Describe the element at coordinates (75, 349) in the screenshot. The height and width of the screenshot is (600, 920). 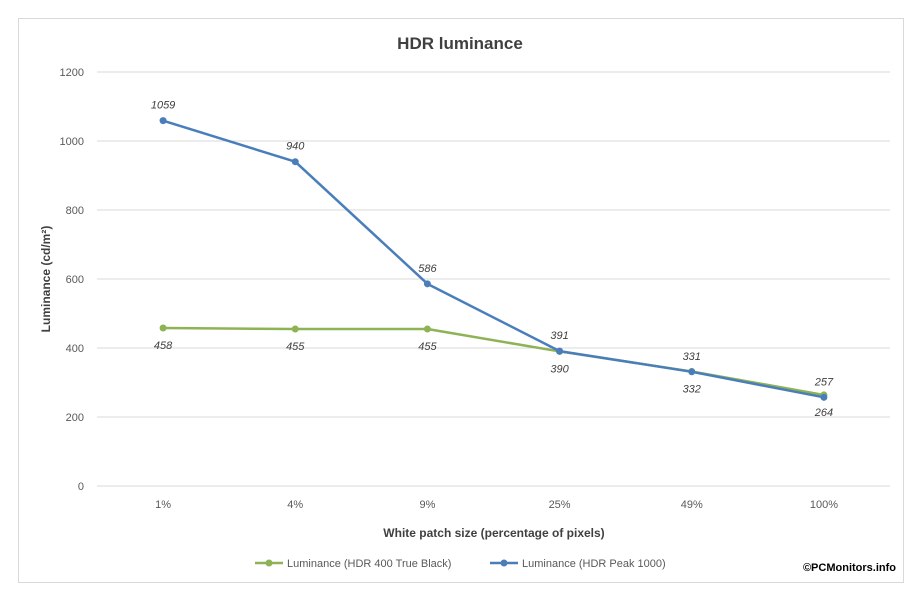
I see `y-tick-label: 400` at that location.